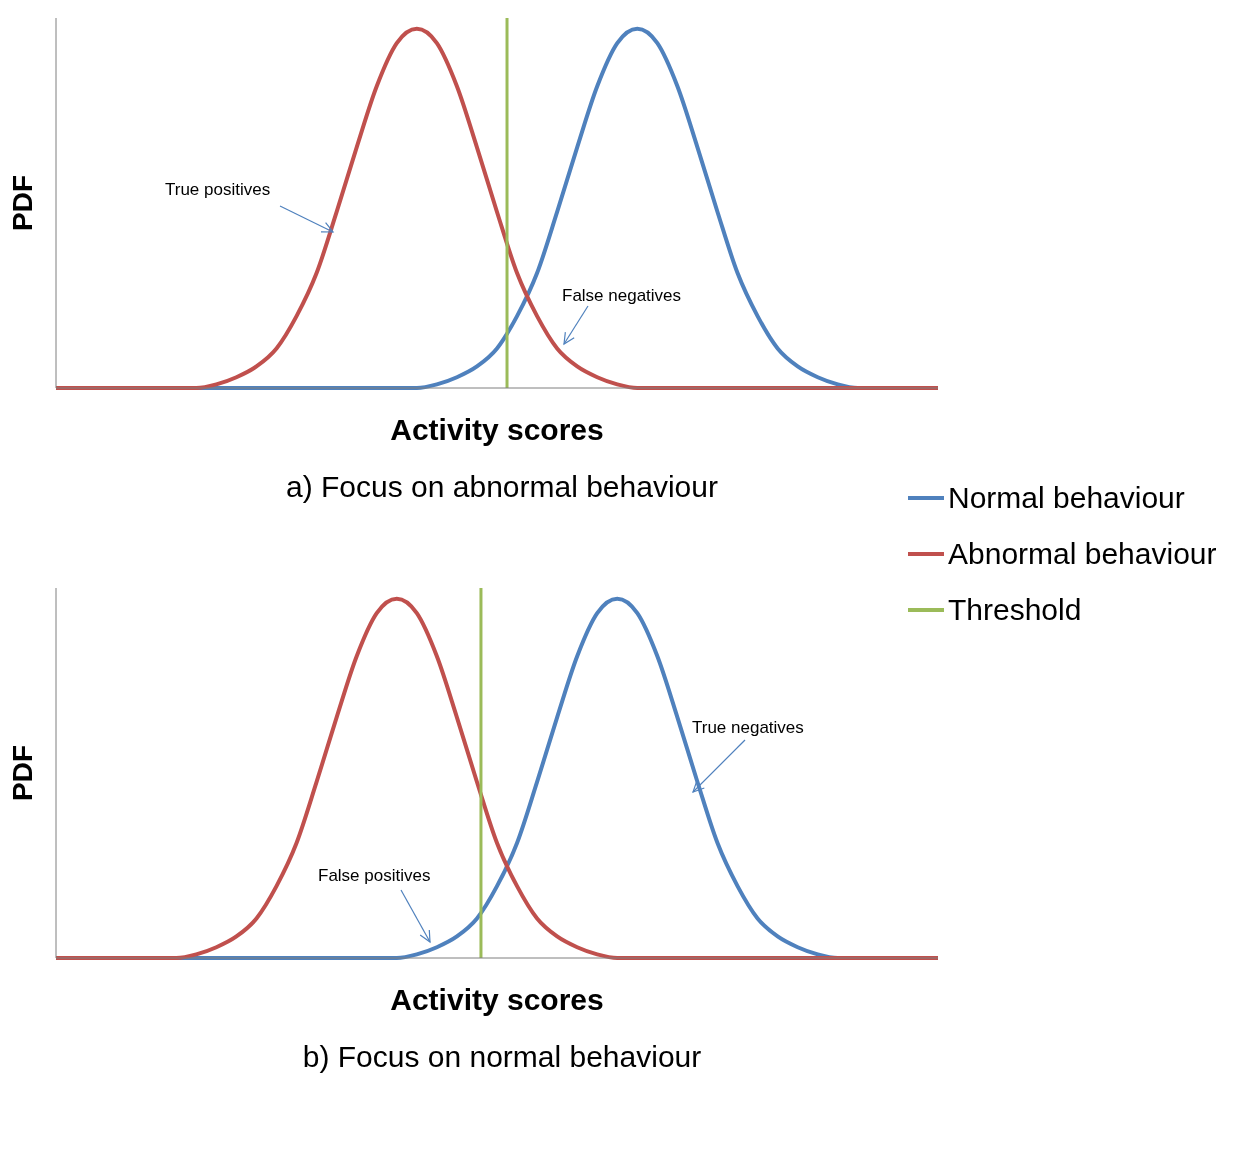  Describe the element at coordinates (374, 876) in the screenshot. I see `annotation: False positives` at that location.